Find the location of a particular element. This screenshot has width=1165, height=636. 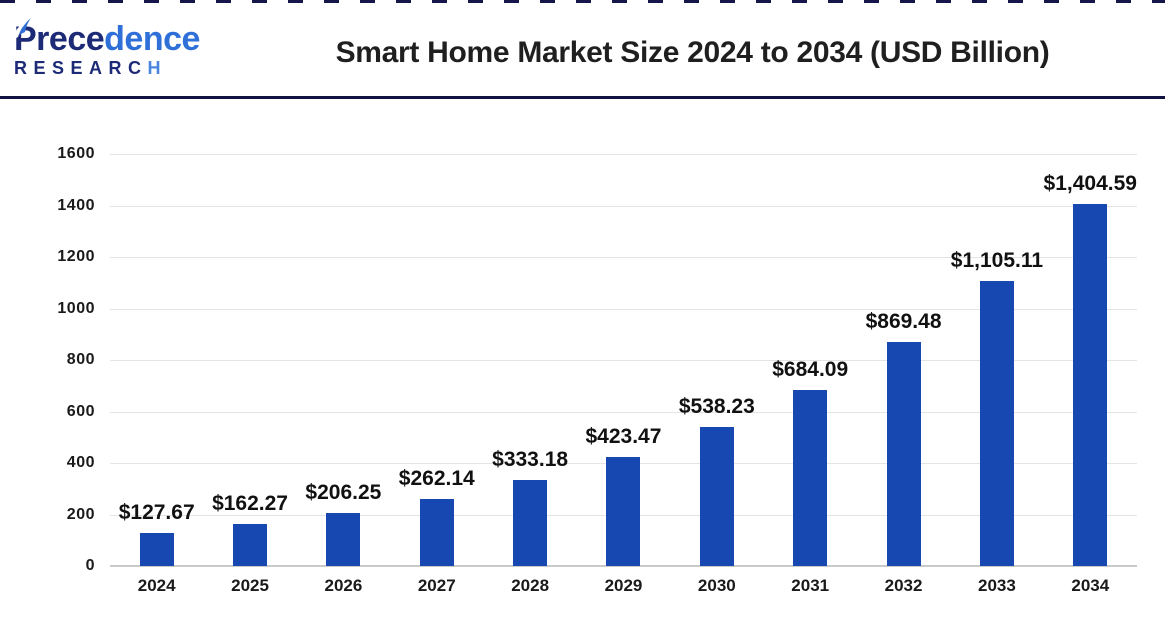

bar-group-2033: $1,105.11 is located at coordinates (996, 360).